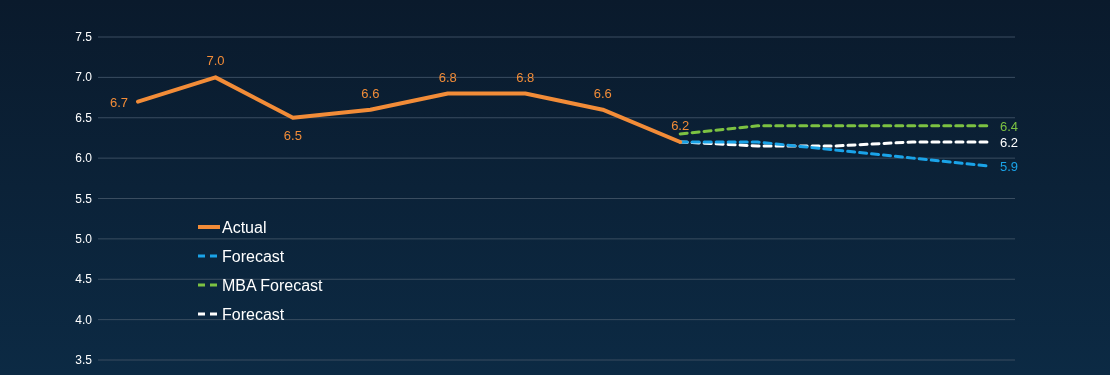  What do you see at coordinates (292, 135) in the screenshot?
I see `data-label: 6.5` at bounding box center [292, 135].